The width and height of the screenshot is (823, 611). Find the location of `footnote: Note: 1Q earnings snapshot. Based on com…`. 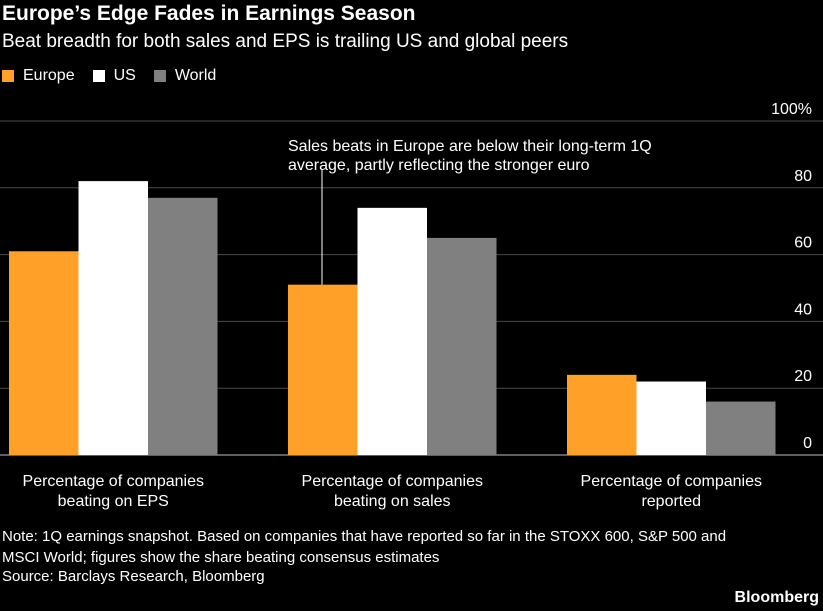

footnote: Note: 1Q earnings snapshot. Based on com… is located at coordinates (411, 547).